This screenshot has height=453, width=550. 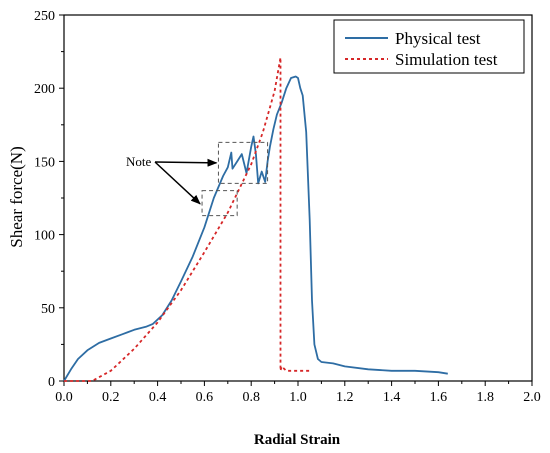 What do you see at coordinates (211, 179) in the screenshot?
I see `note-layer` at bounding box center [211, 179].